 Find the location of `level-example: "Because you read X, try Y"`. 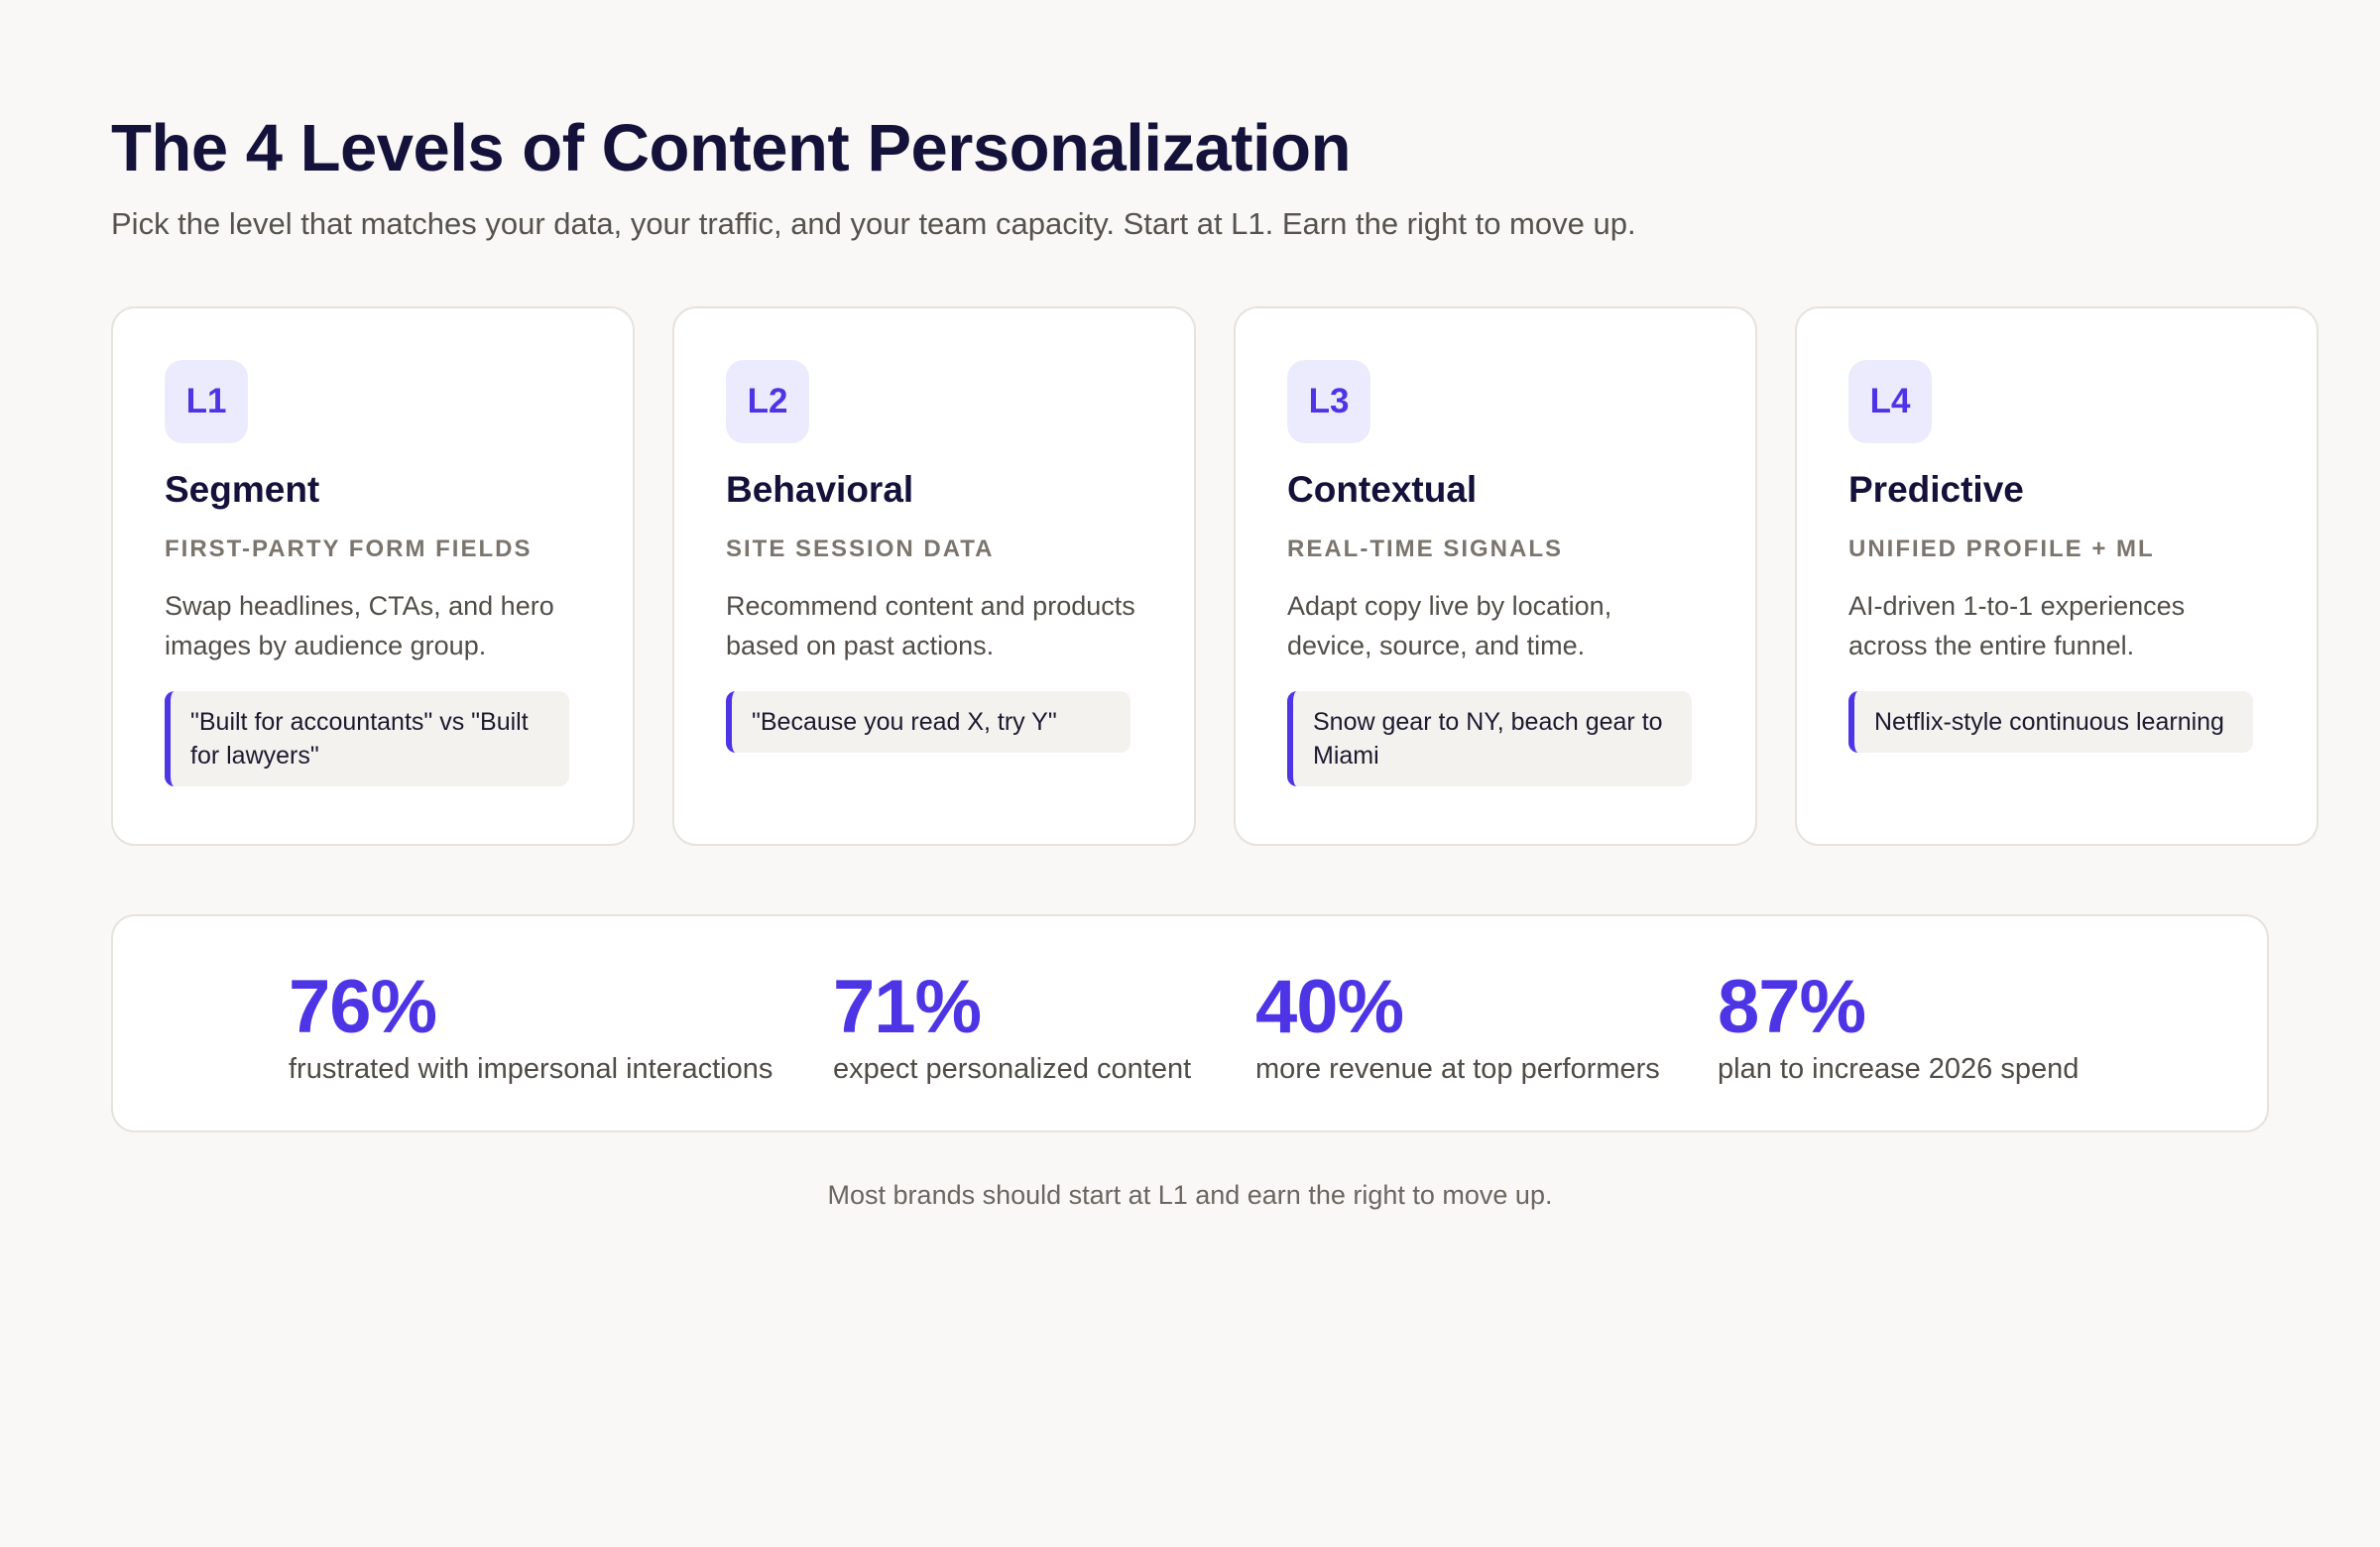

level-example: "Because you read X, try Y" is located at coordinates (928, 722).